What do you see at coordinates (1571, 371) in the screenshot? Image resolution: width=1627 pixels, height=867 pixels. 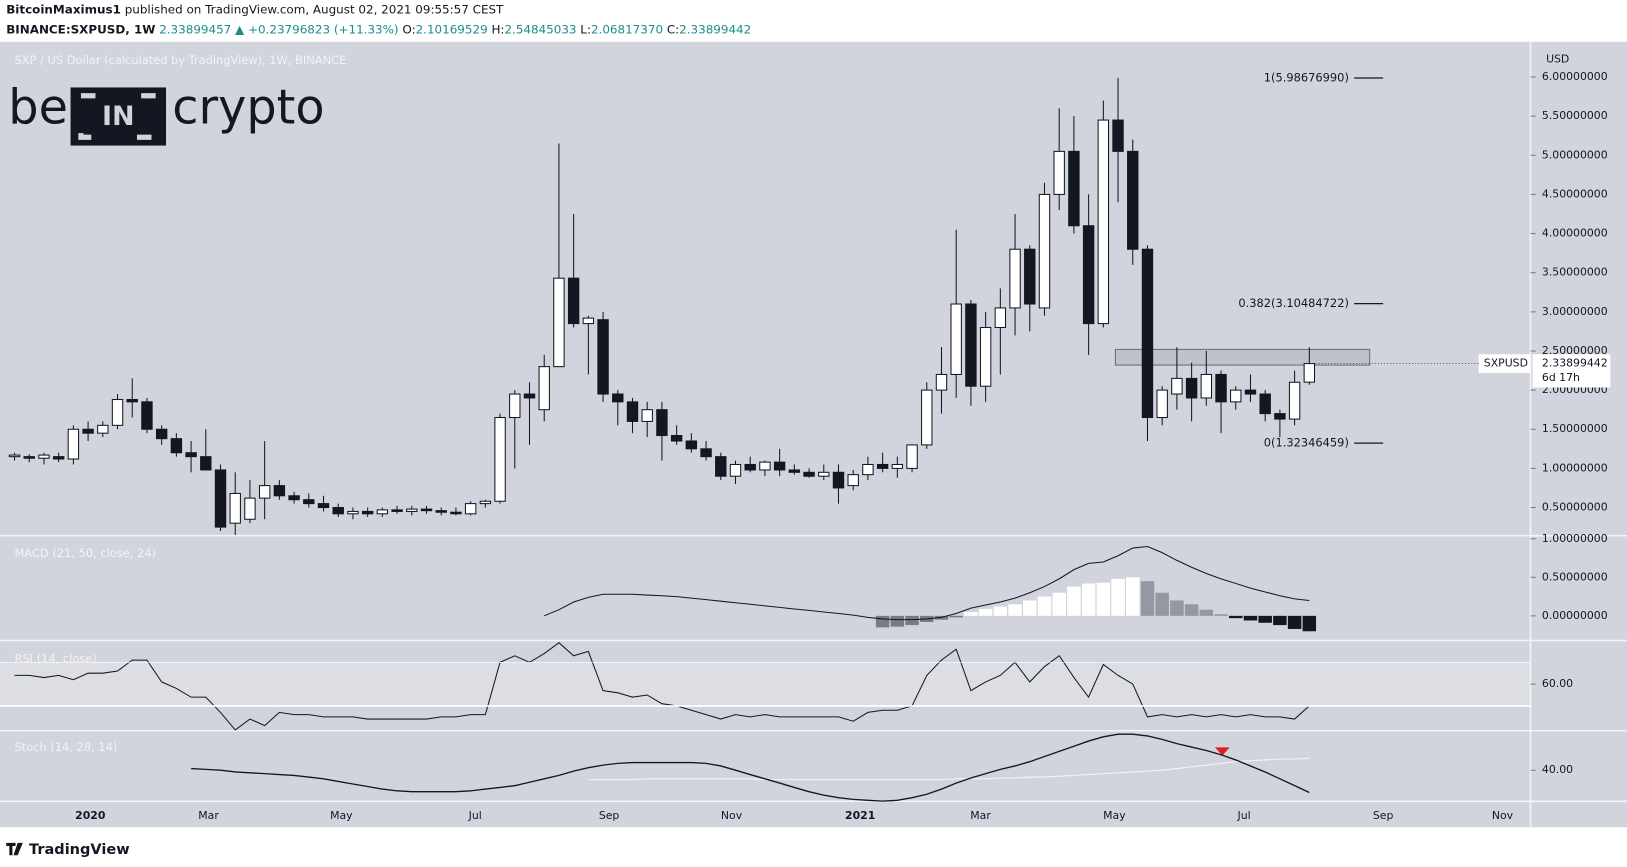 I see `price-box` at bounding box center [1571, 371].